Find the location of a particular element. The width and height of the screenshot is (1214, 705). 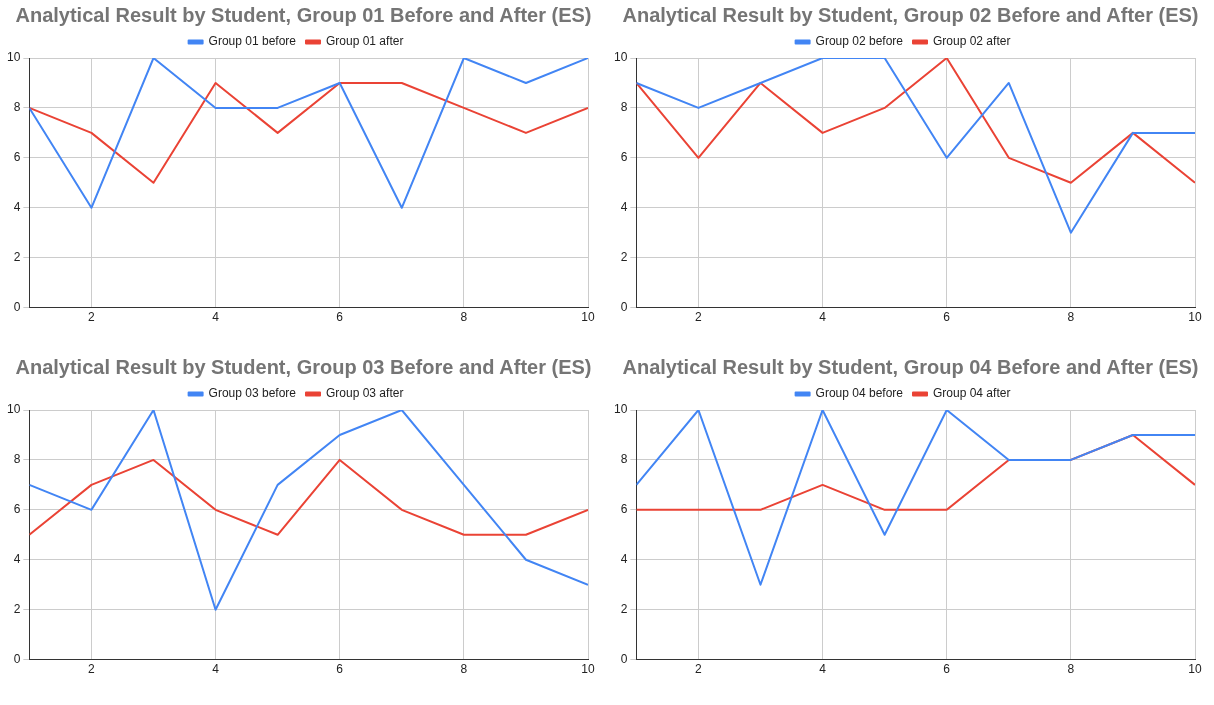

chart-title: Analytical Result by Student, Group 03 Before and After (ES) is located at coordinates (303, 367).